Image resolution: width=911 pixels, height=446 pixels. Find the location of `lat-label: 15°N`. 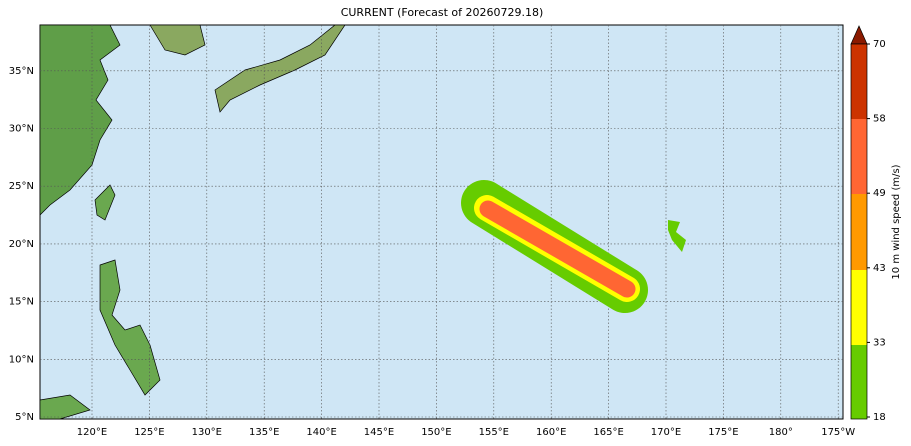

lat-label: 15°N is located at coordinates (21, 302).